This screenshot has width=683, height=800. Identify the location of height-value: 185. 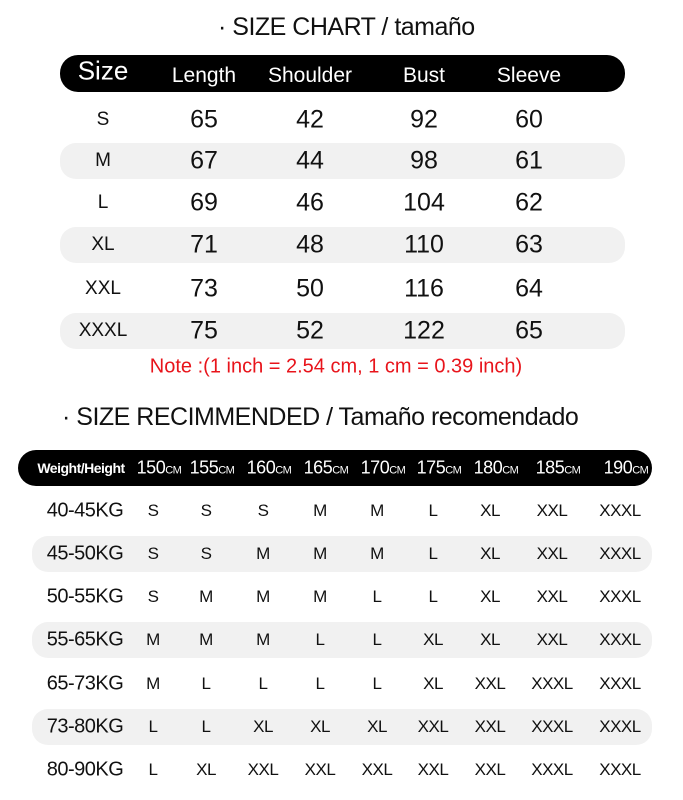
(550, 467).